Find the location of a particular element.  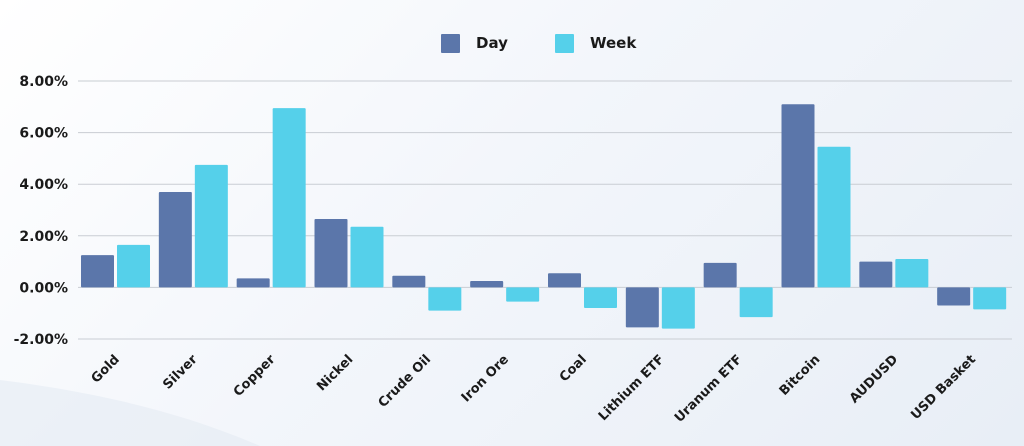

bar-week-lithium-etf is located at coordinates (678, 308).